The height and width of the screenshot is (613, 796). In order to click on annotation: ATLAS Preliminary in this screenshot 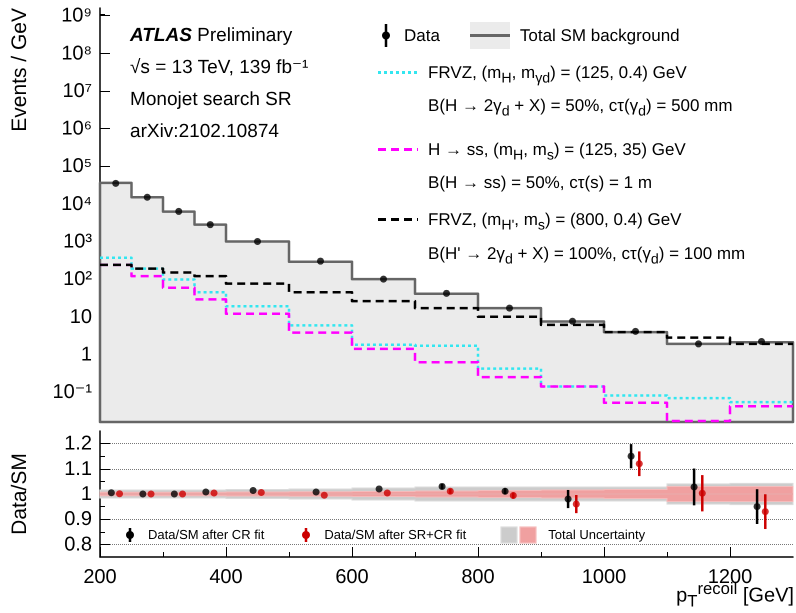, I will do `click(211, 35)`.